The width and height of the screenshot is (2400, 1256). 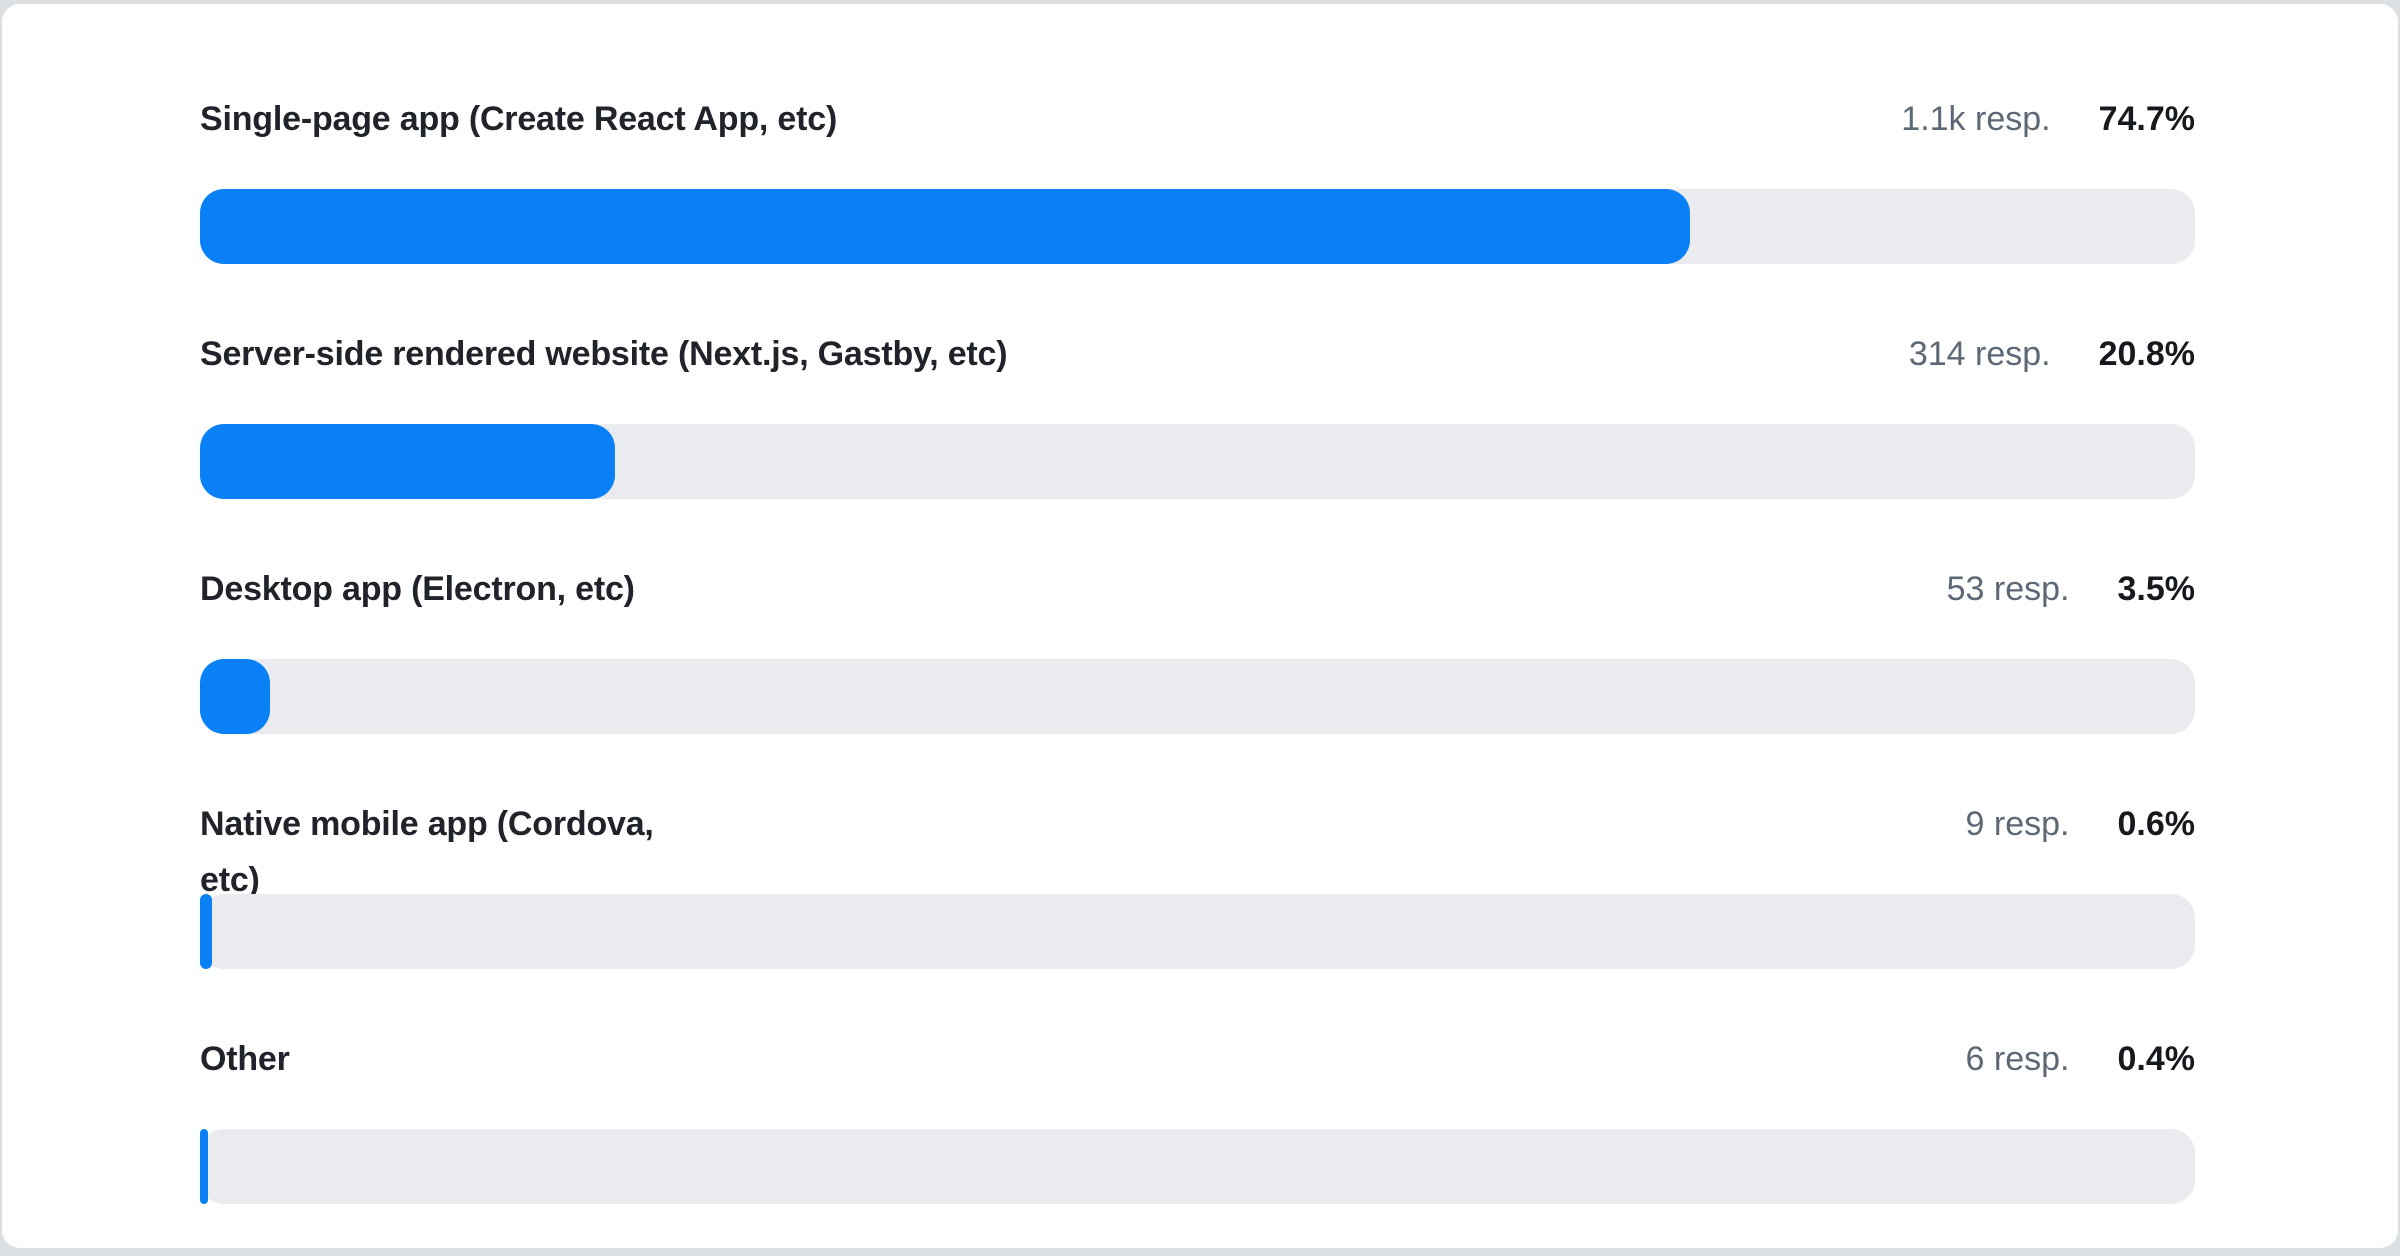 What do you see at coordinates (417, 589) in the screenshot?
I see `answer-label: Desktop app (Electron, etc)` at bounding box center [417, 589].